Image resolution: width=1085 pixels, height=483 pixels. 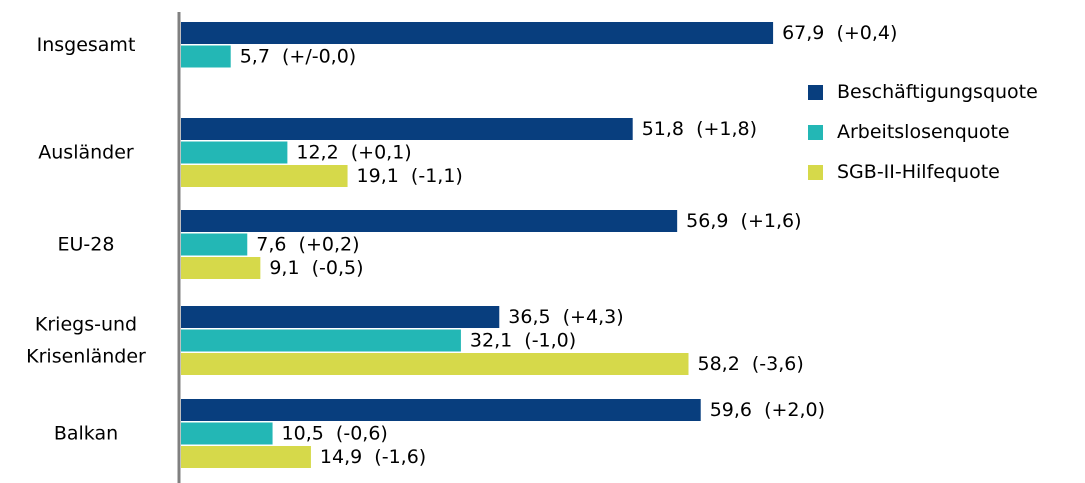 I want to click on category-label-balkan: Balkan, so click(x=86, y=434).